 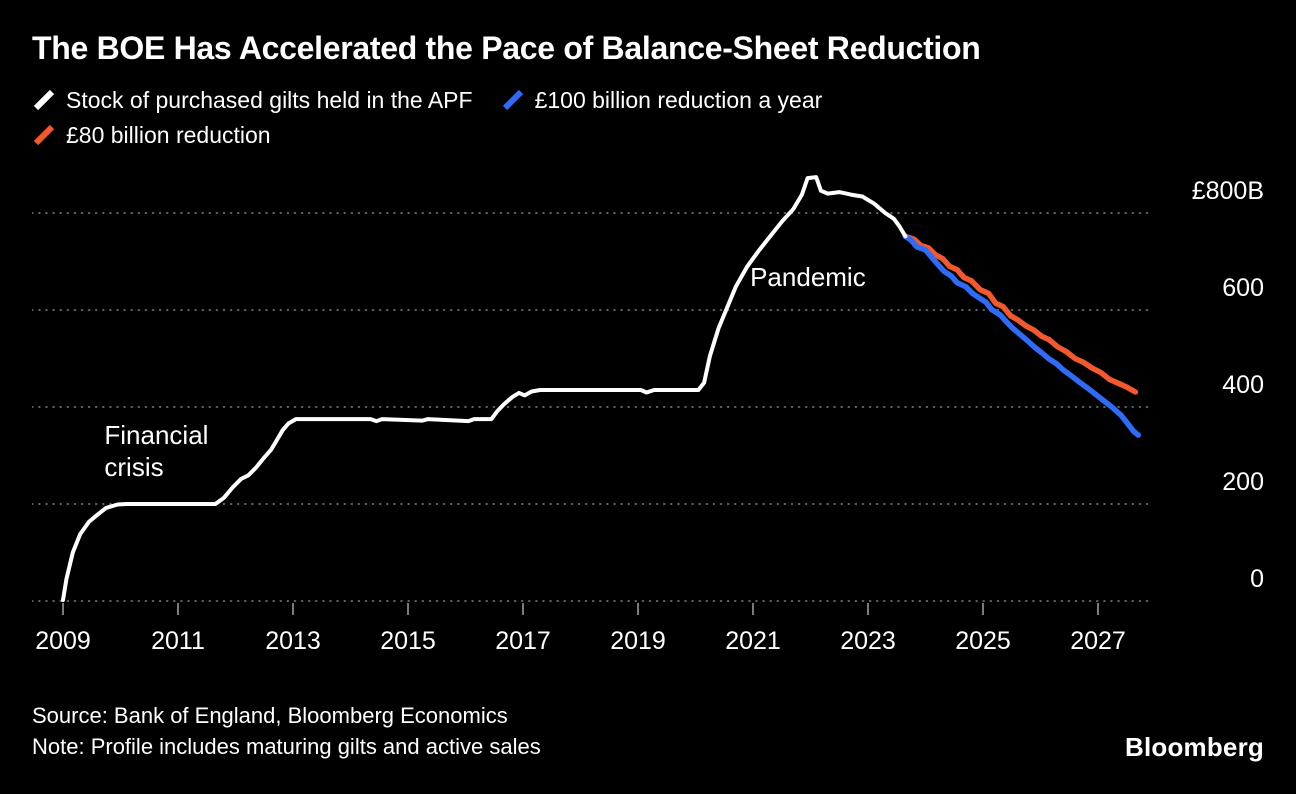 I want to click on x-axis-label-2009: 2009, so click(x=63, y=641).